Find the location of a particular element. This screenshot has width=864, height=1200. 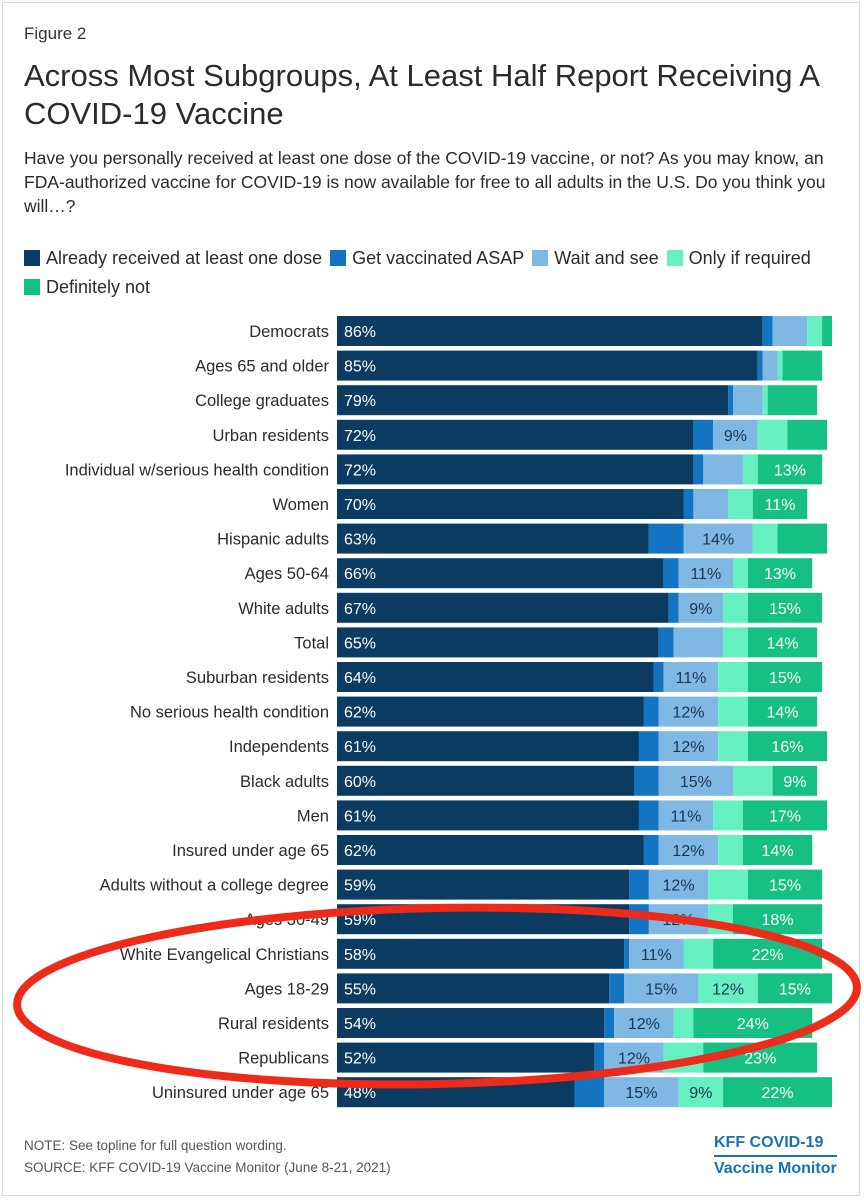

legend-item: Get vaccinated ASAP is located at coordinates (427, 258).